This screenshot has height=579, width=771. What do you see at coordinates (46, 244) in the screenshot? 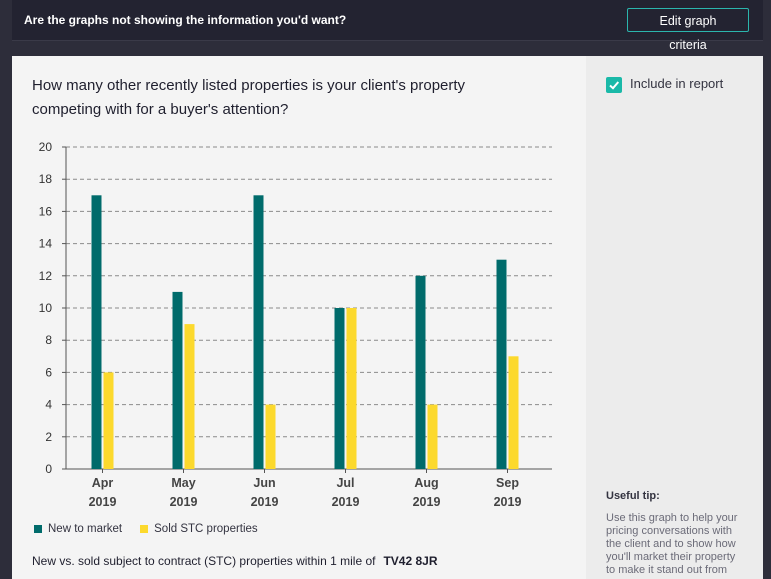
I see `y-tick-label: 14` at bounding box center [46, 244].